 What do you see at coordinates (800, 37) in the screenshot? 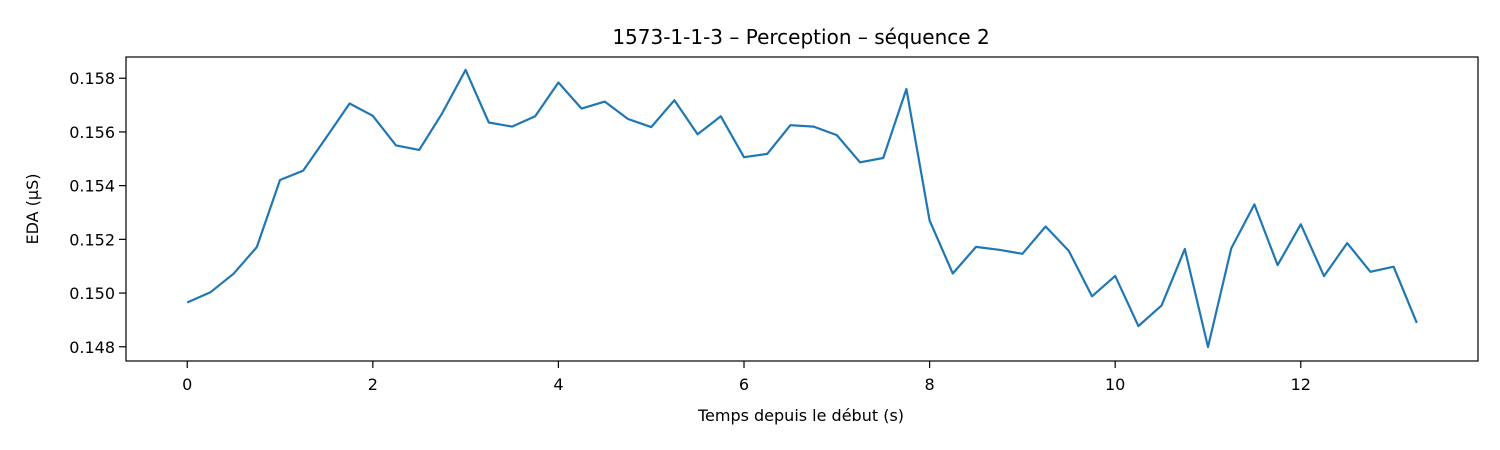
I see `chart-title: 1573-1-1-3 – Perception – séquence 2` at bounding box center [800, 37].